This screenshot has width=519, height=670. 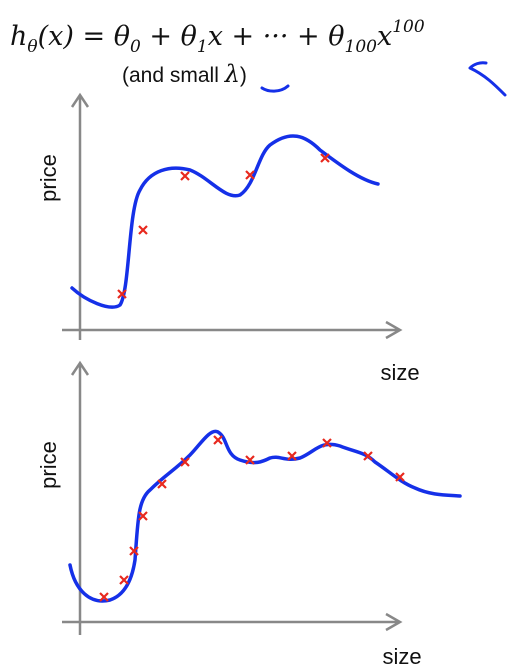 I want to click on y-axis, so click(x=80, y=216).